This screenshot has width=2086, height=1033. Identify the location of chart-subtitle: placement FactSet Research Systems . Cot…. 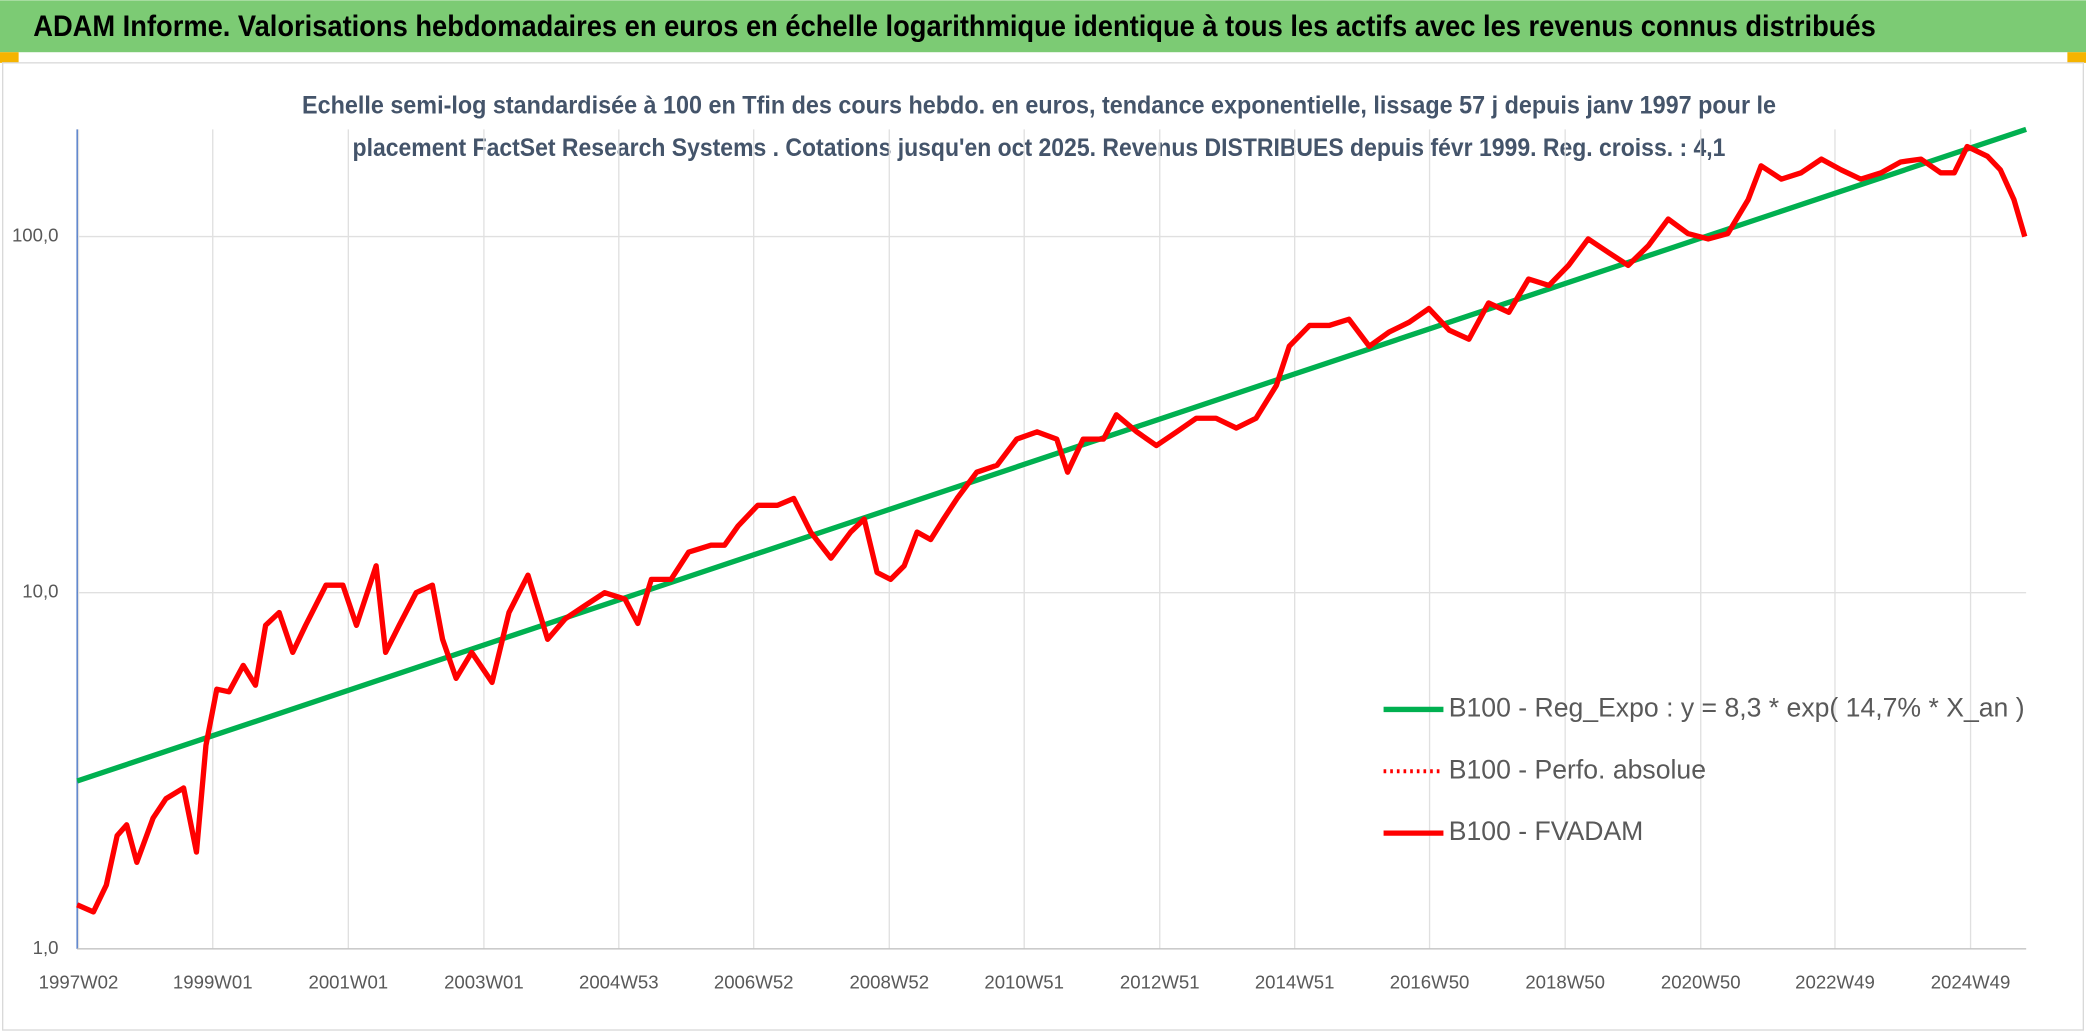
(1039, 148).